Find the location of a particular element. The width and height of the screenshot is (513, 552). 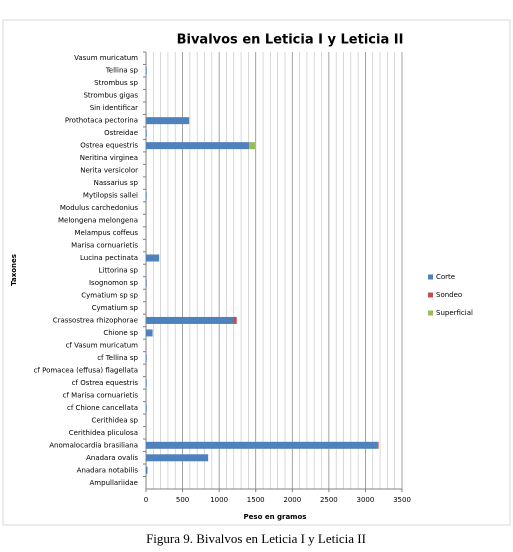

y-tick-label: Ampullariidae is located at coordinates (114, 483).